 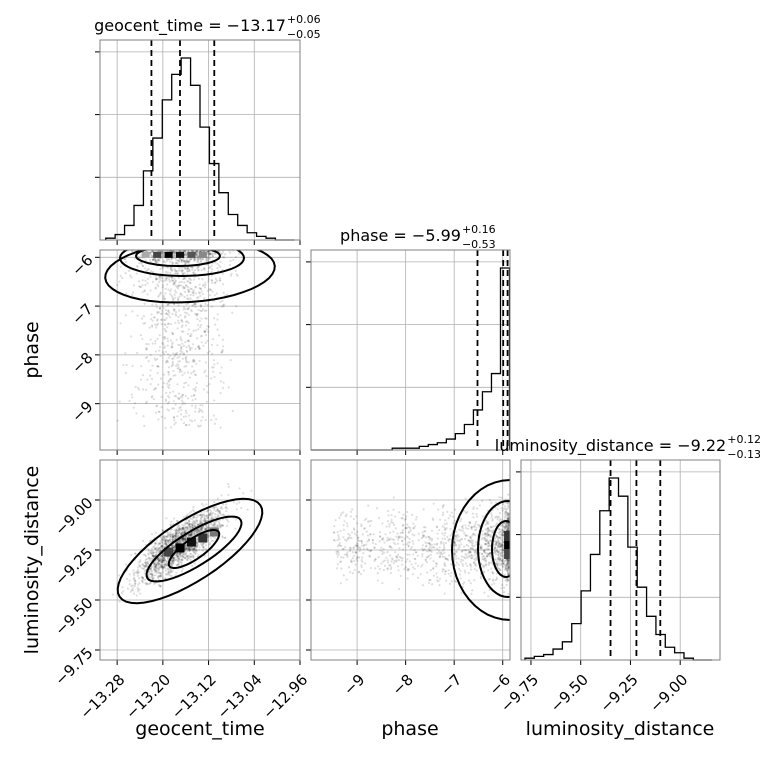 I want to click on hist-step-luminosity_distance, so click(x=618, y=569).